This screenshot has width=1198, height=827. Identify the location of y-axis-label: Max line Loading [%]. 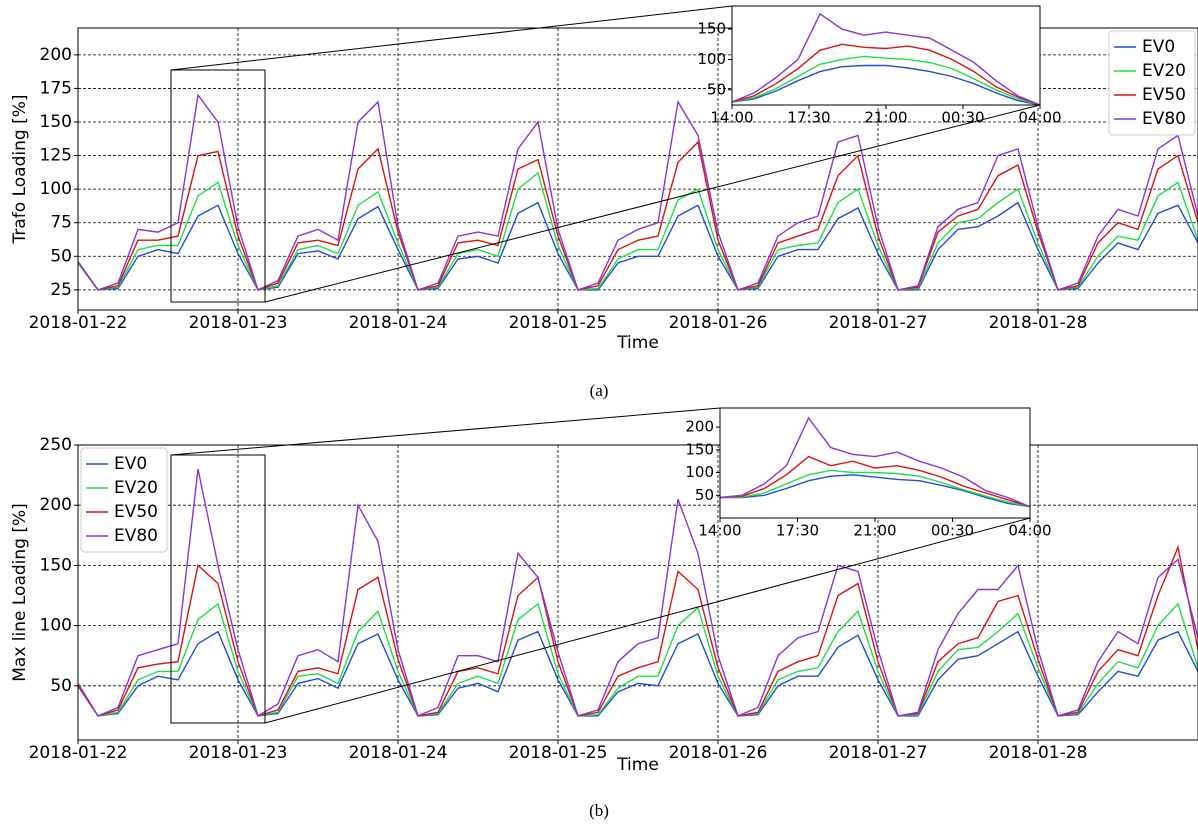
(20, 592).